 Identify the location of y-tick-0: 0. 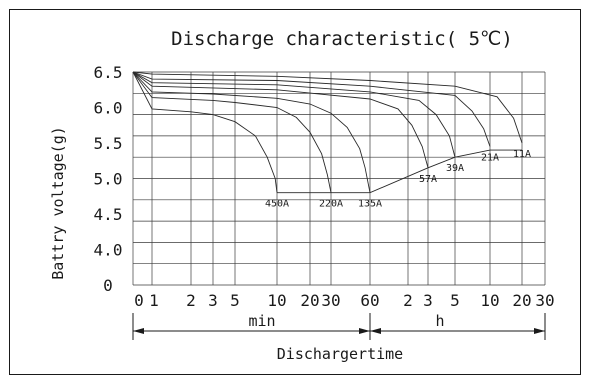
(108, 285).